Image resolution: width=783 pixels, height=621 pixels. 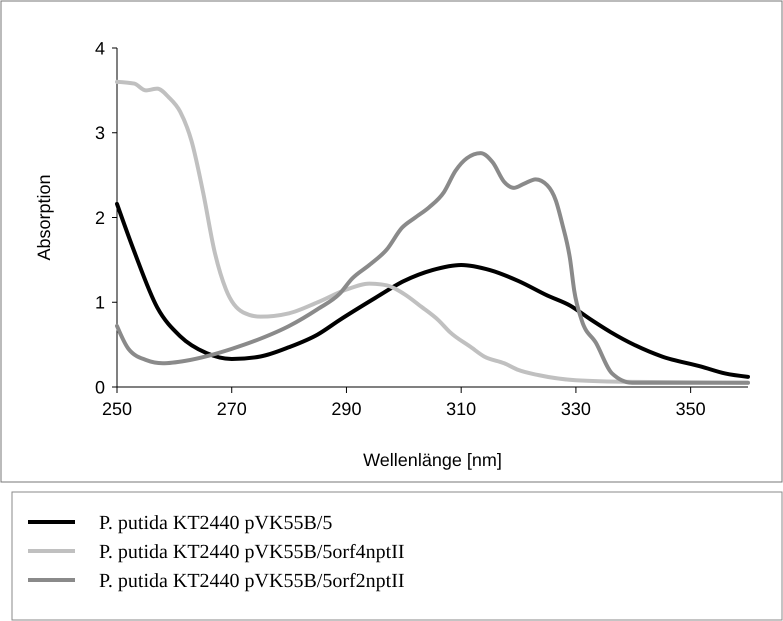 What do you see at coordinates (231, 409) in the screenshot?
I see `x-tick-label: 270` at bounding box center [231, 409].